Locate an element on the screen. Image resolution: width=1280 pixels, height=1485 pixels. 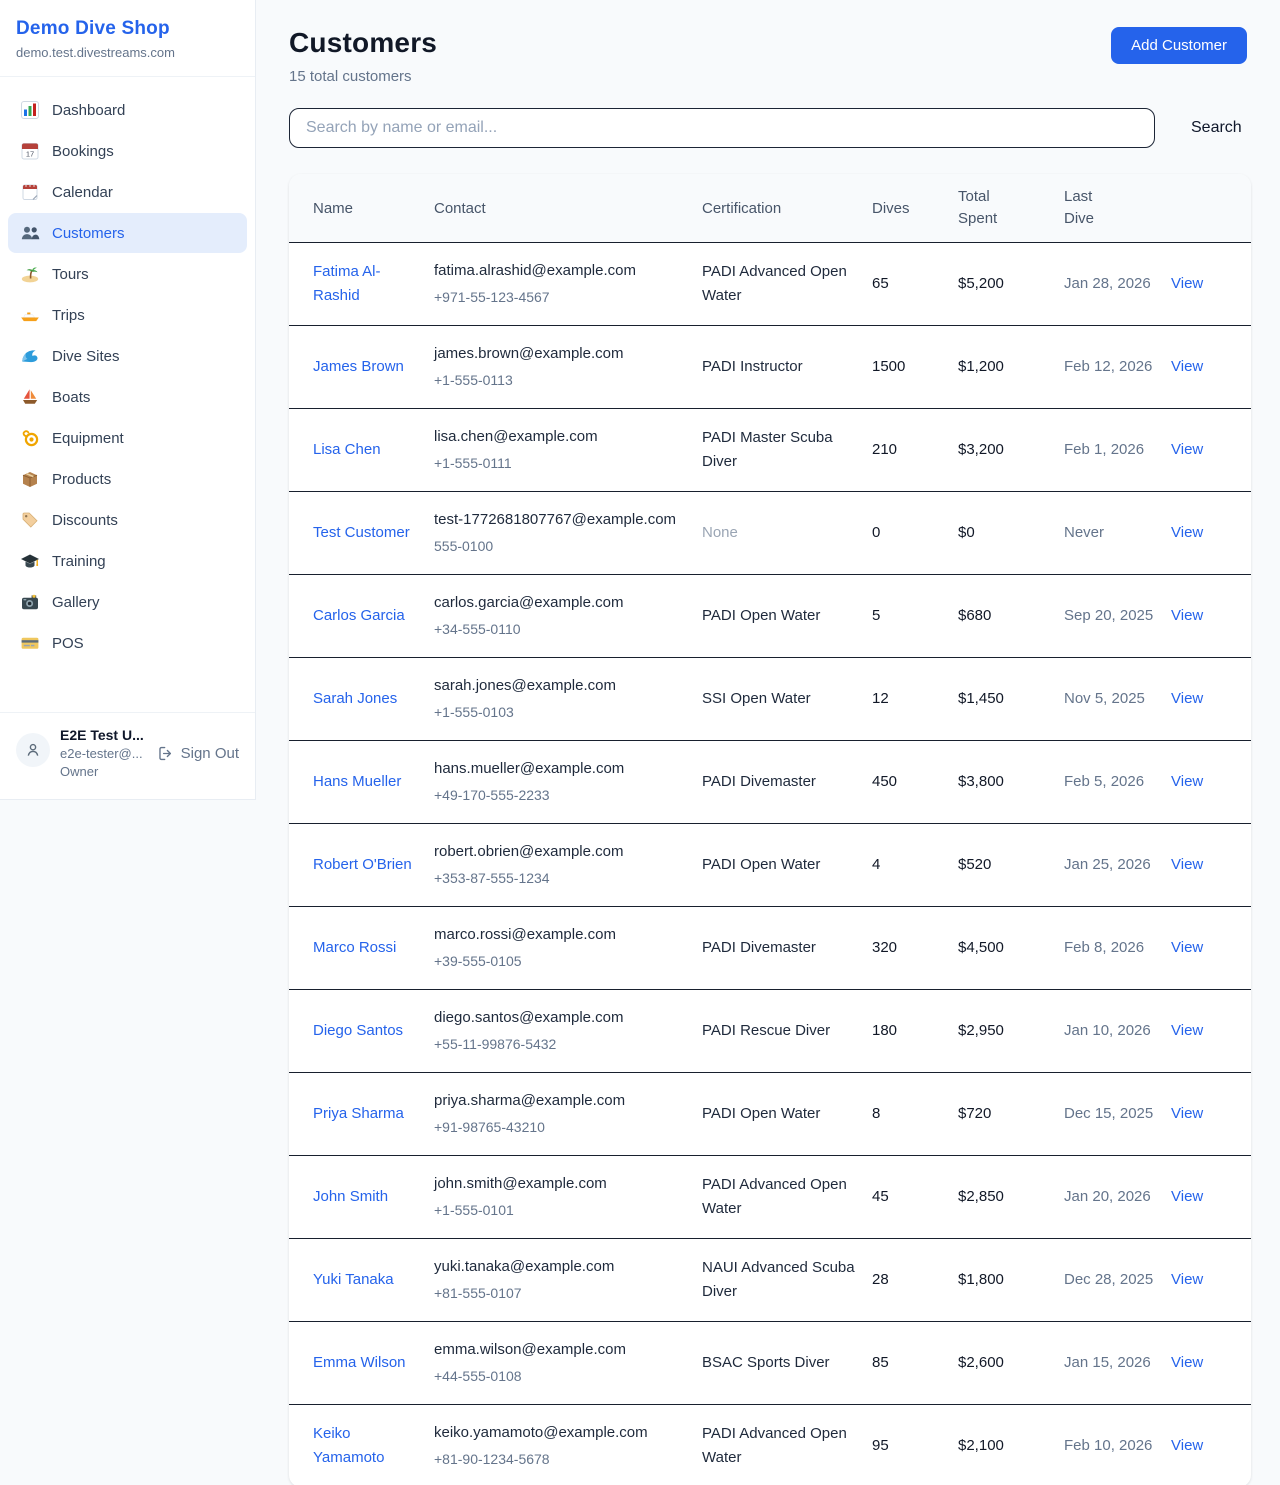
customer-total-spent: $1,200 is located at coordinates (981, 366).